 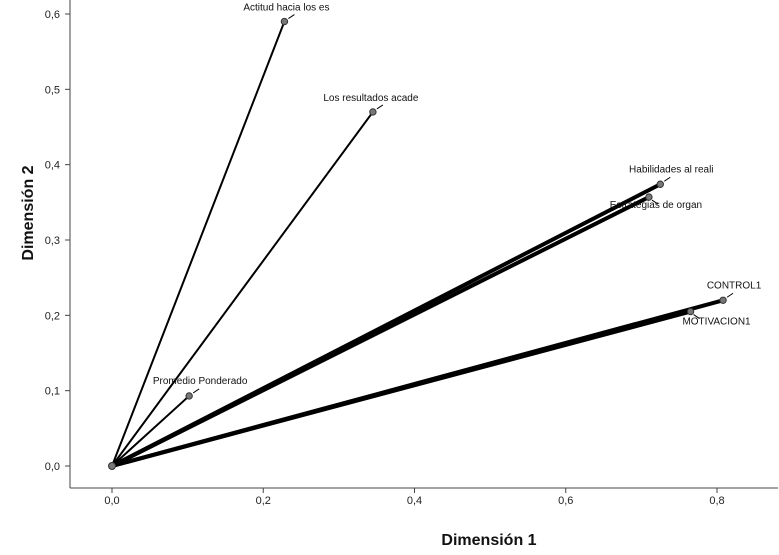 I want to click on x-tick-label: 0,8, so click(x=716, y=501).